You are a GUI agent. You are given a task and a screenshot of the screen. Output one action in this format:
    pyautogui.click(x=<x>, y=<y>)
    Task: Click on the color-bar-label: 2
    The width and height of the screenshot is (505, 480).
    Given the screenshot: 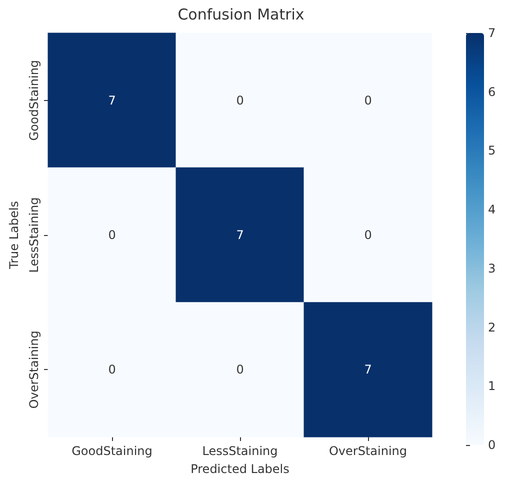 What is the action you would take?
    pyautogui.click(x=492, y=327)
    